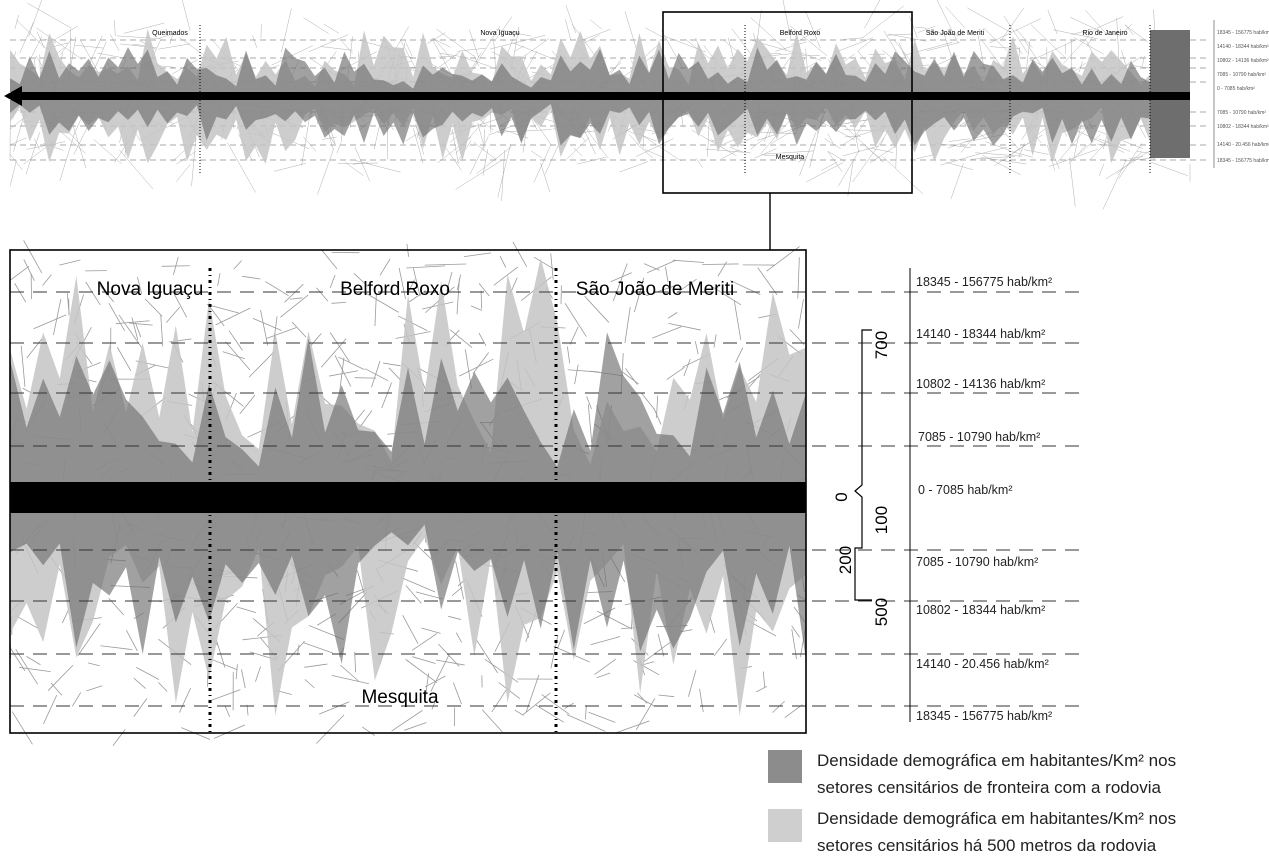 The height and width of the screenshot is (864, 1269). Describe the element at coordinates (845, 560) in the screenshot. I see `scale-label: 200` at that location.